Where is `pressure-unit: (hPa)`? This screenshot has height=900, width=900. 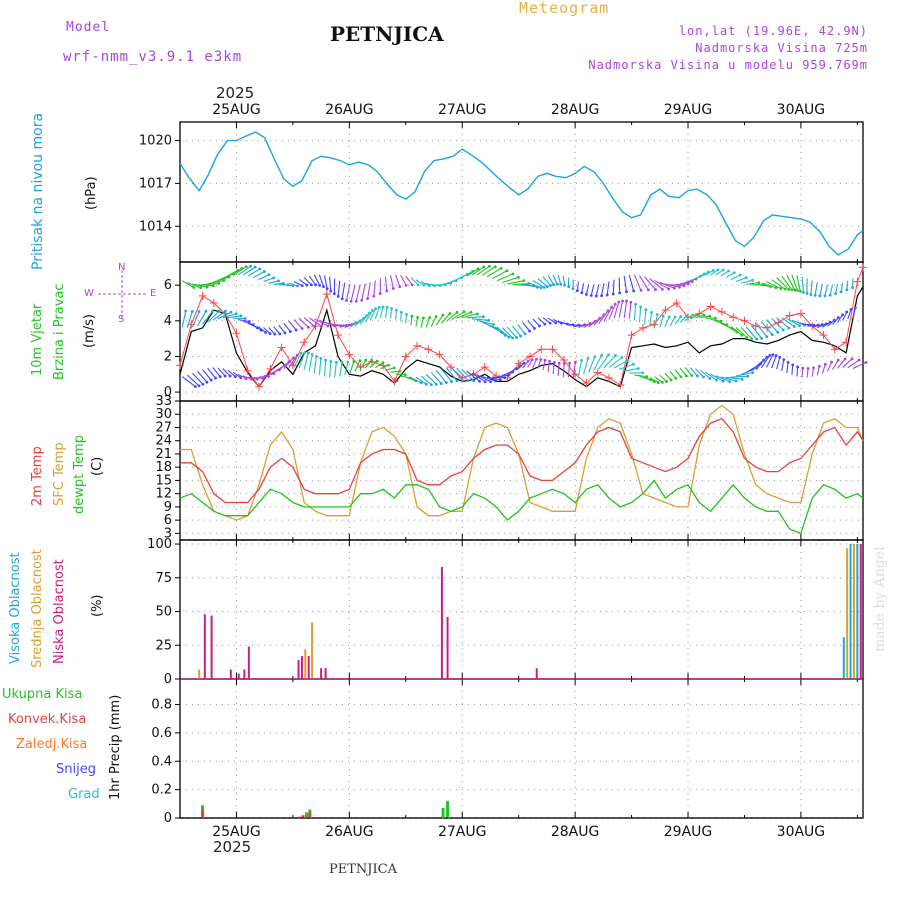
pressure-unit: (hPa) is located at coordinates (91, 193).